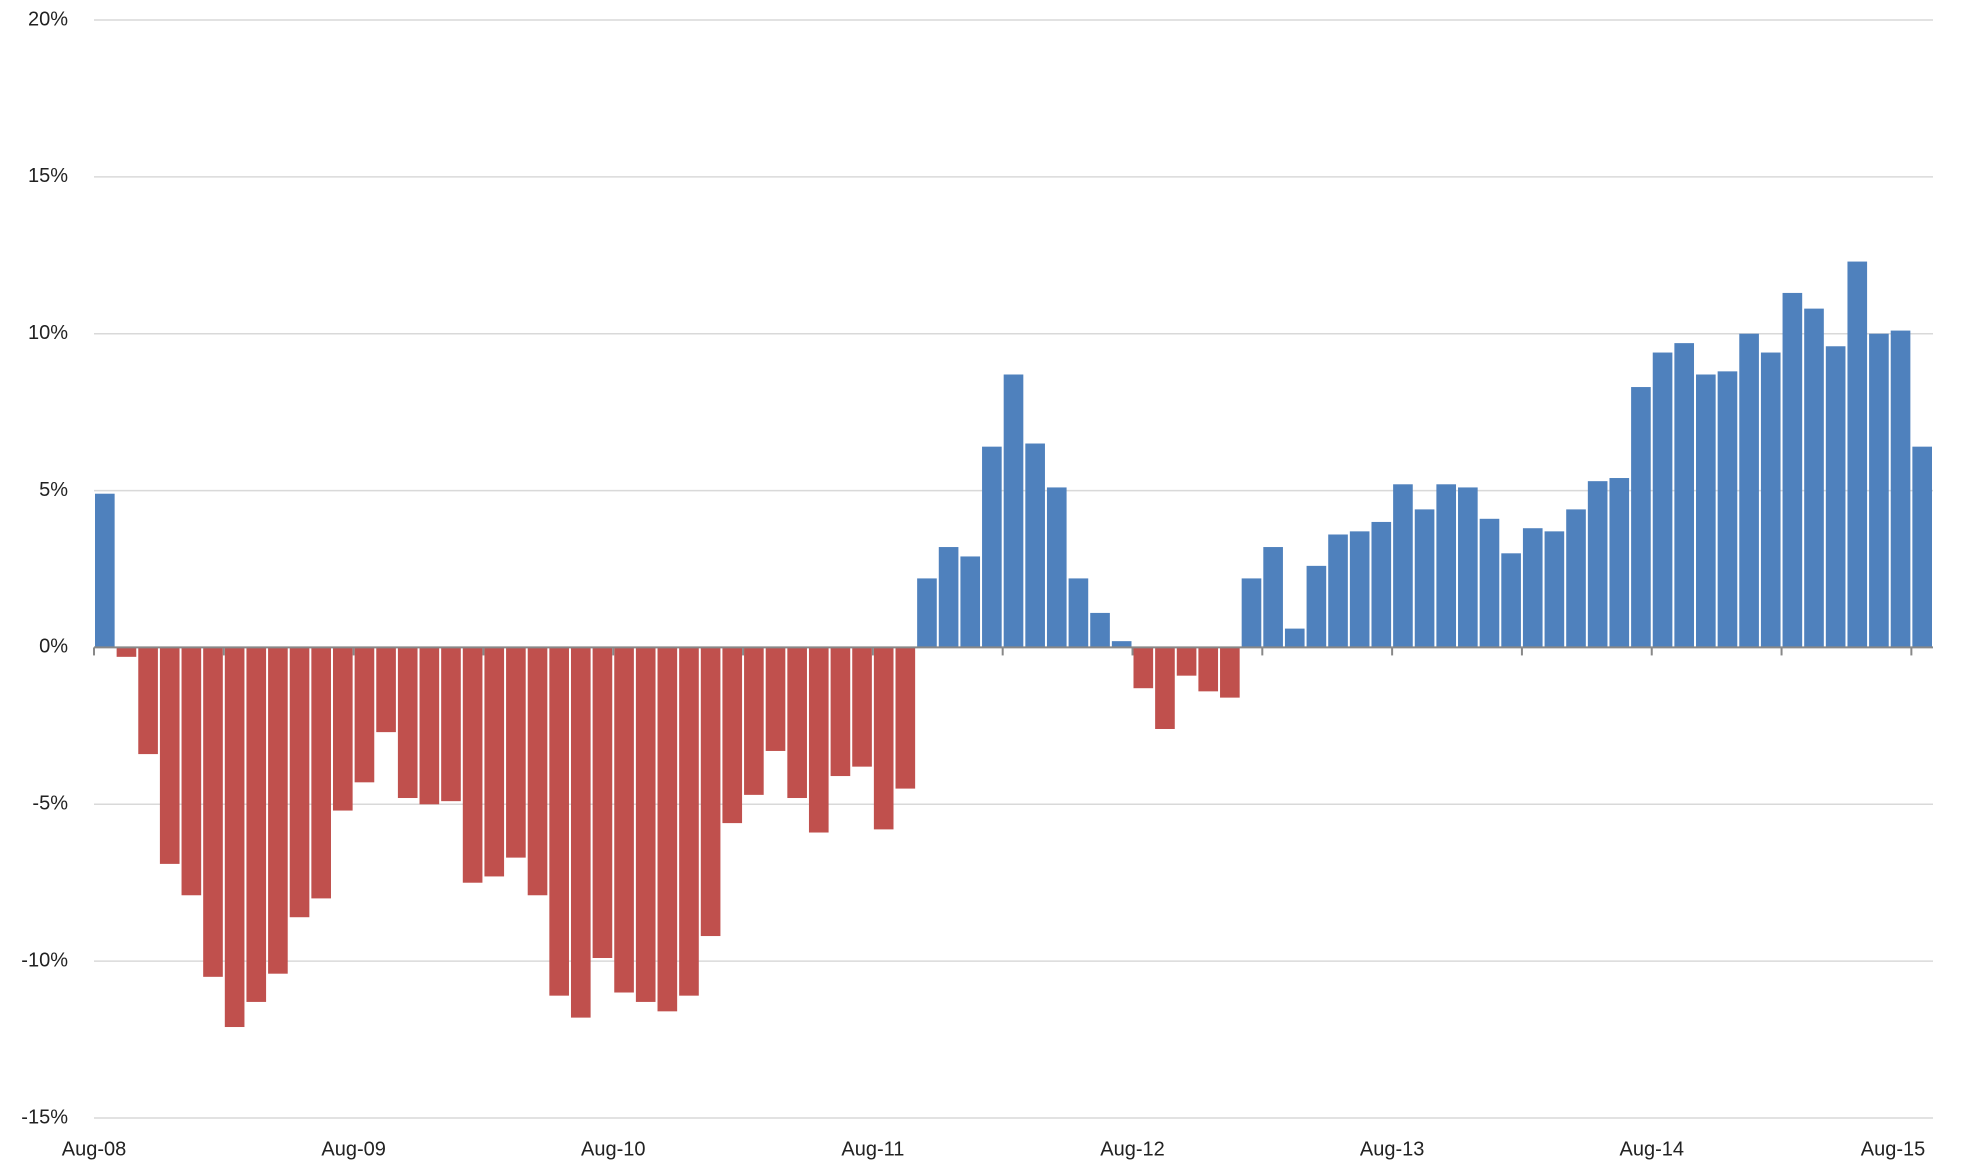 The height and width of the screenshot is (1167, 1968). I want to click on x-tick-label: Aug-15, so click(1893, 1149).